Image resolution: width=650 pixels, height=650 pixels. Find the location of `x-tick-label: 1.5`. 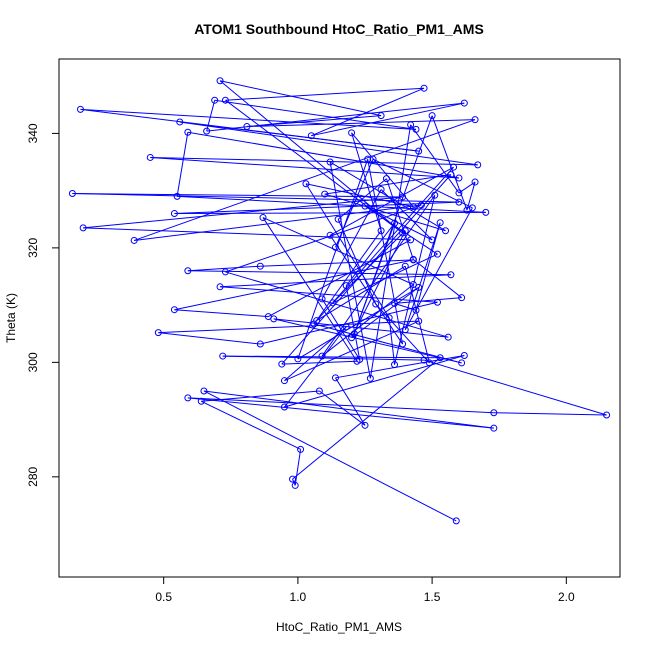

x-tick-label: 1.5 is located at coordinates (432, 597).